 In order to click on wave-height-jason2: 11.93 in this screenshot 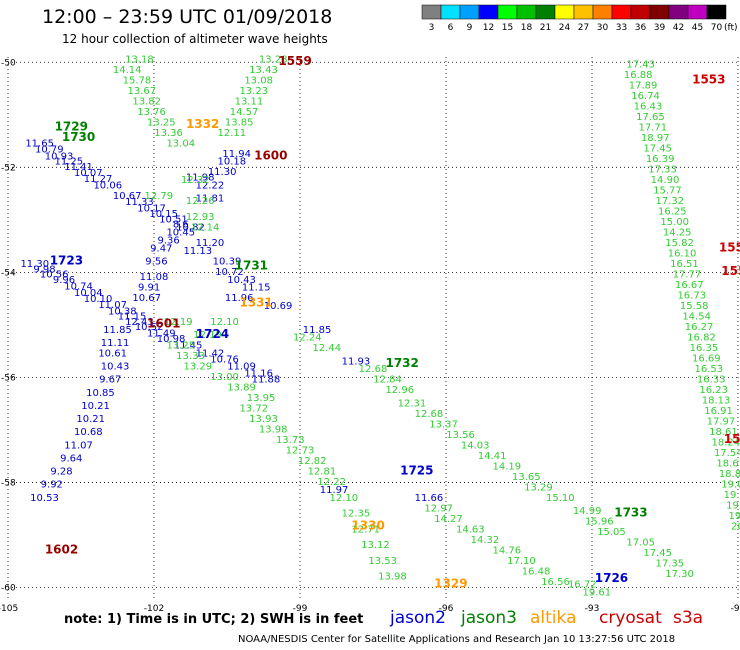, I will do `click(356, 361)`.